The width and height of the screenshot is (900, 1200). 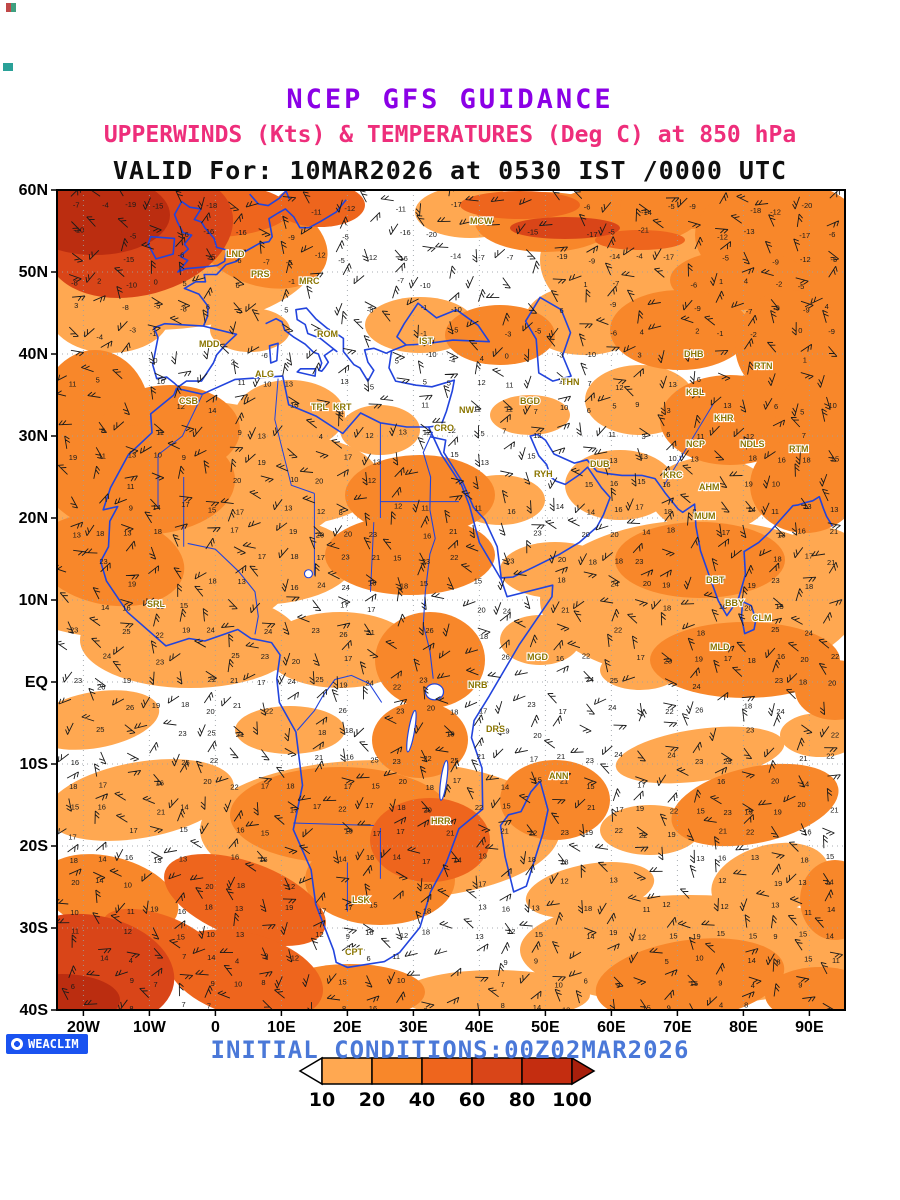 I want to click on svg-text: 6, so click(x=589, y=410).